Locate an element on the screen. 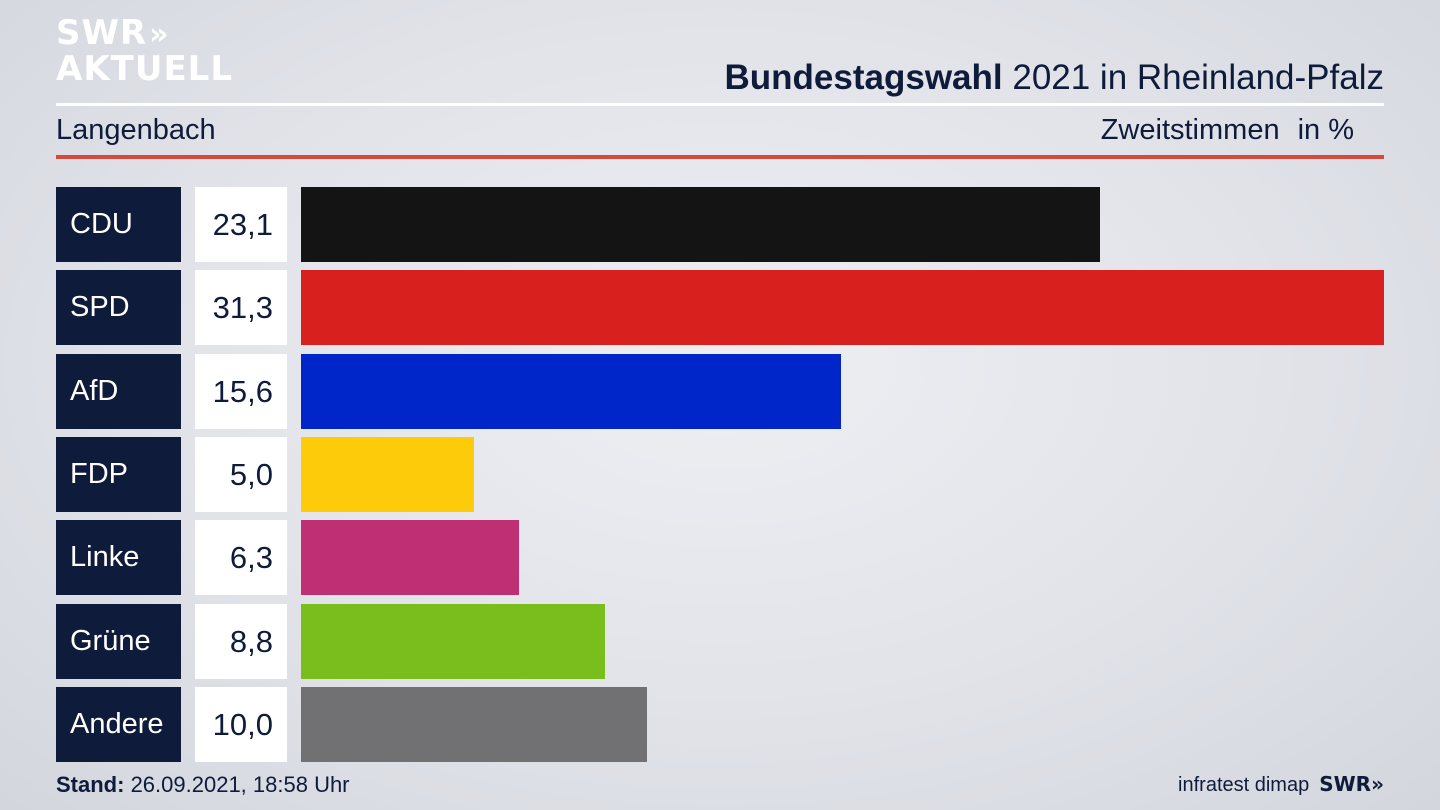 Image resolution: width=1440 pixels, height=810 pixels. measure-label: Zweitstimmen in % is located at coordinates (1227, 130).